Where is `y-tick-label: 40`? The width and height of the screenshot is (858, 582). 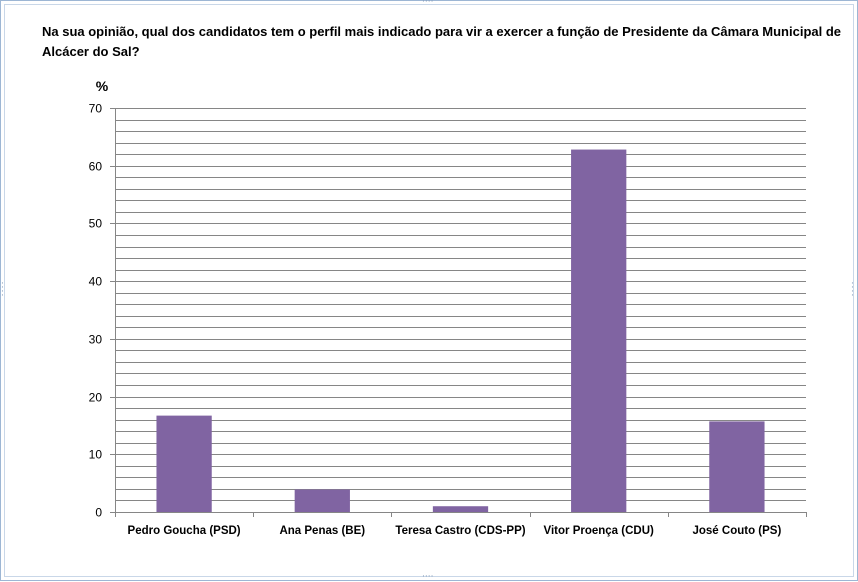
y-tick-label: 40 is located at coordinates (96, 282).